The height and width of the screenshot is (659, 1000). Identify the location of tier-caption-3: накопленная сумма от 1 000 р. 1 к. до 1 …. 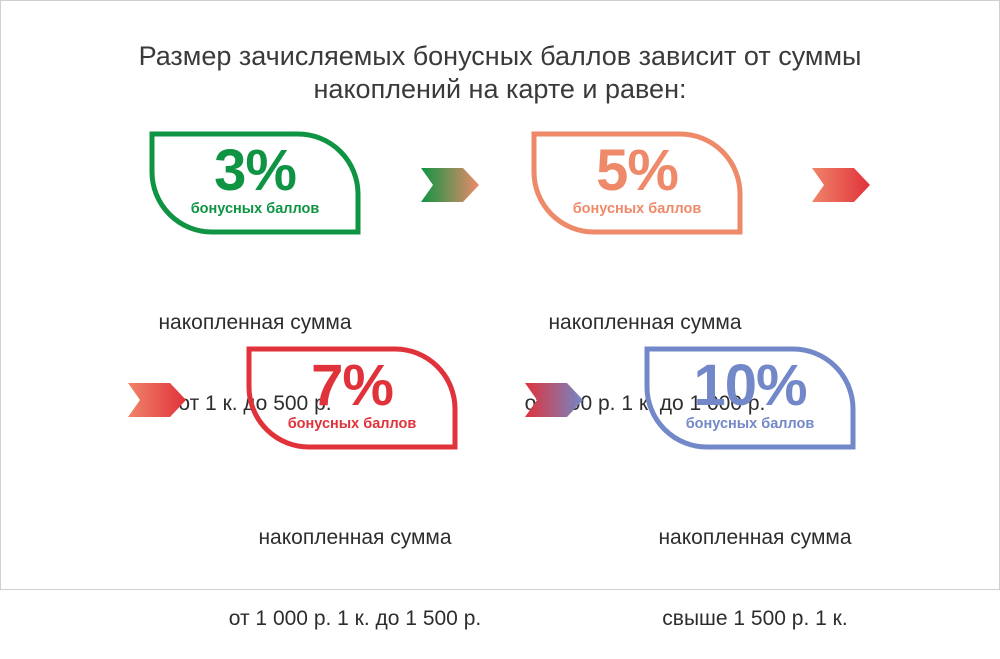
(355, 564).